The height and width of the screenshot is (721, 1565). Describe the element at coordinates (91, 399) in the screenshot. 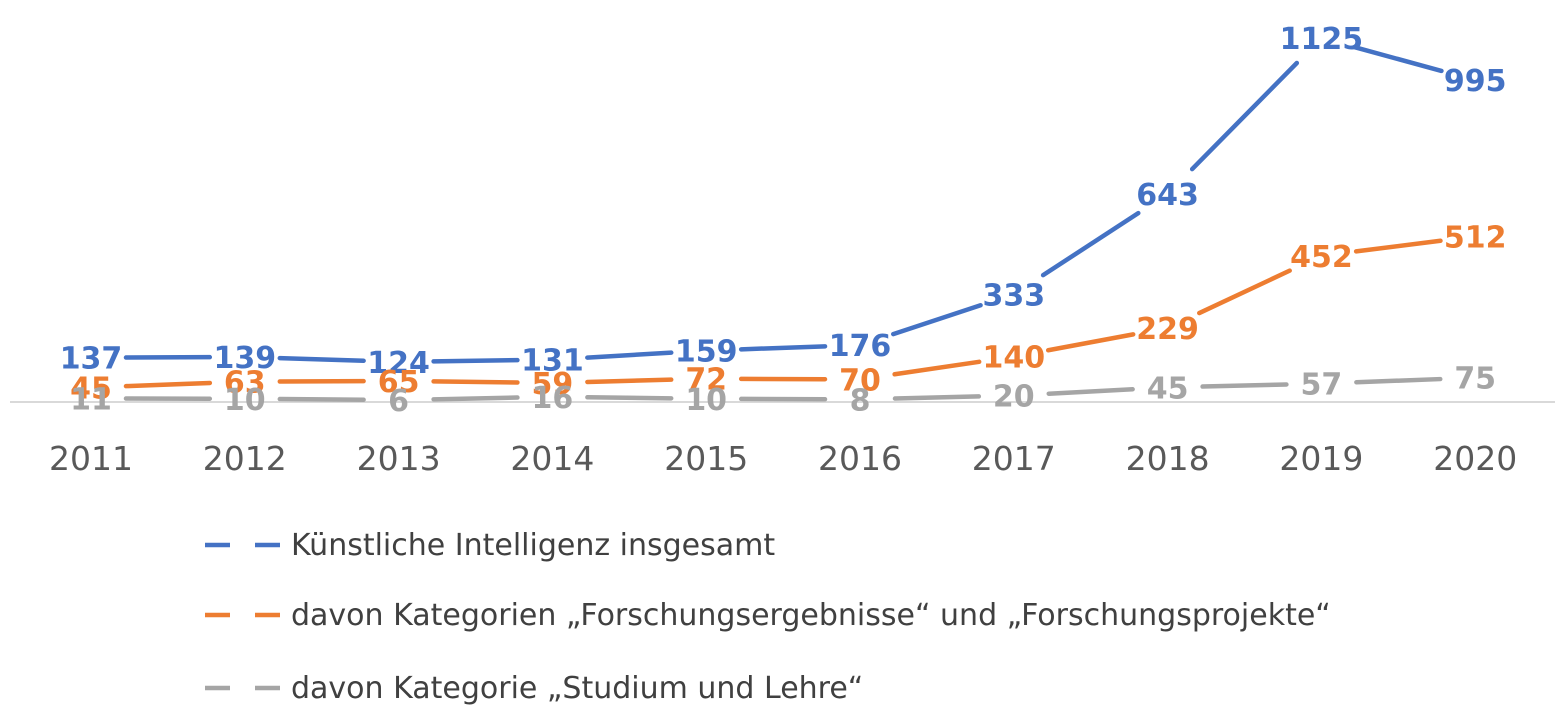

I see `data-label: 11` at that location.